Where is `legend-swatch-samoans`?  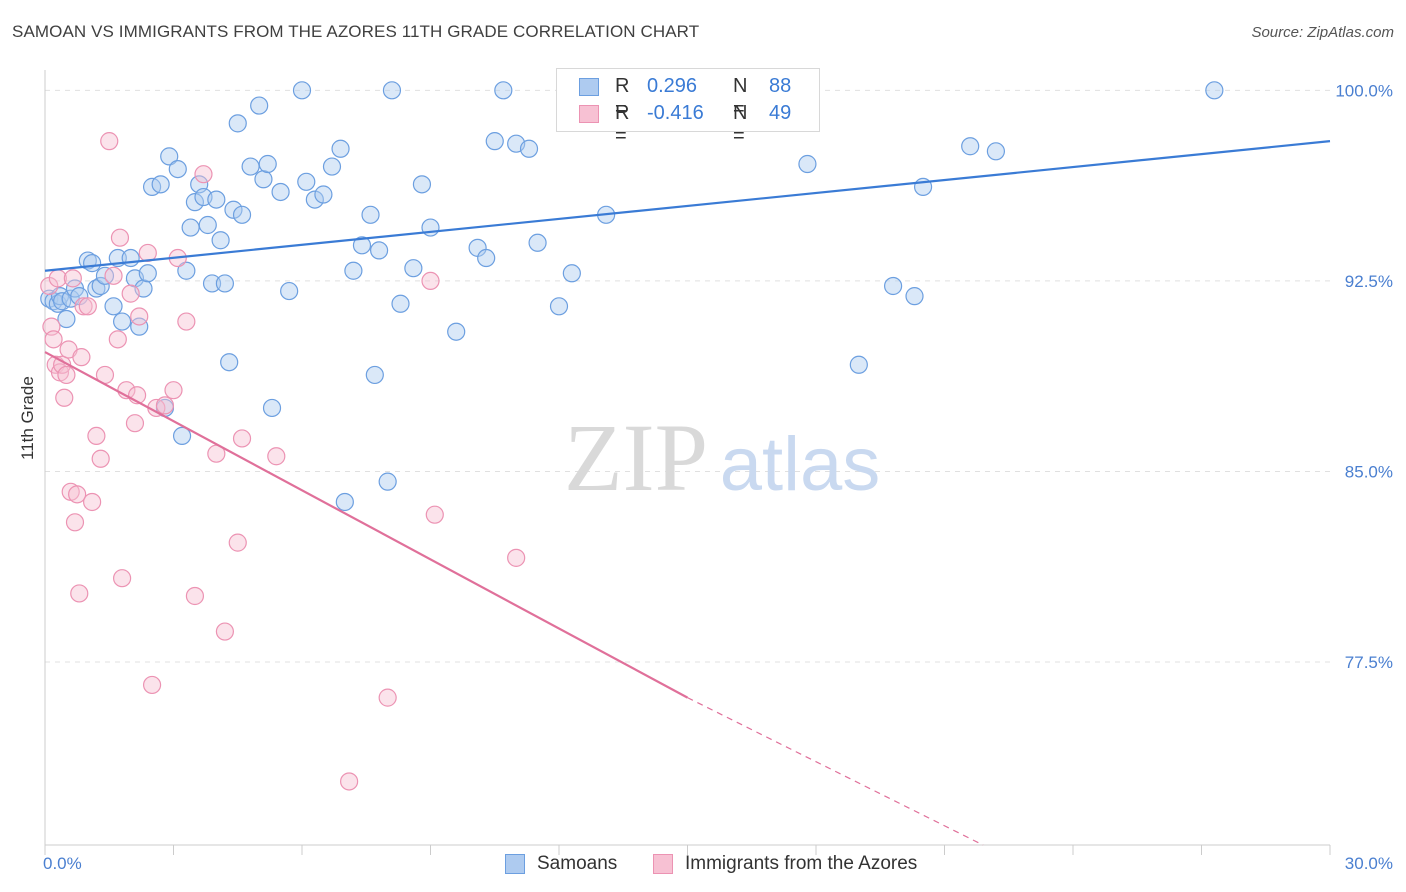 legend-swatch-samoans is located at coordinates (515, 864).